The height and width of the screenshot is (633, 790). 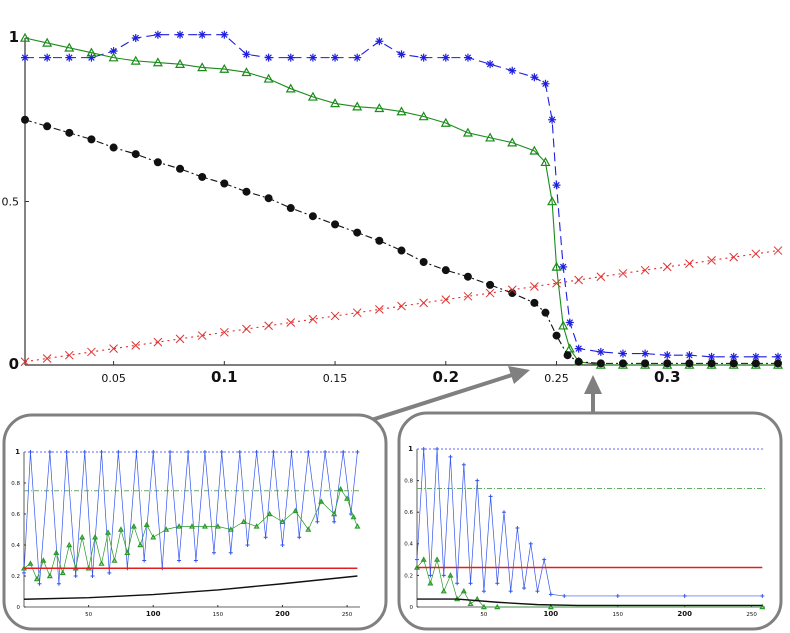 What do you see at coordinates (412, 608) in the screenshot?
I see `y-tick-label: 0` at bounding box center [412, 608].